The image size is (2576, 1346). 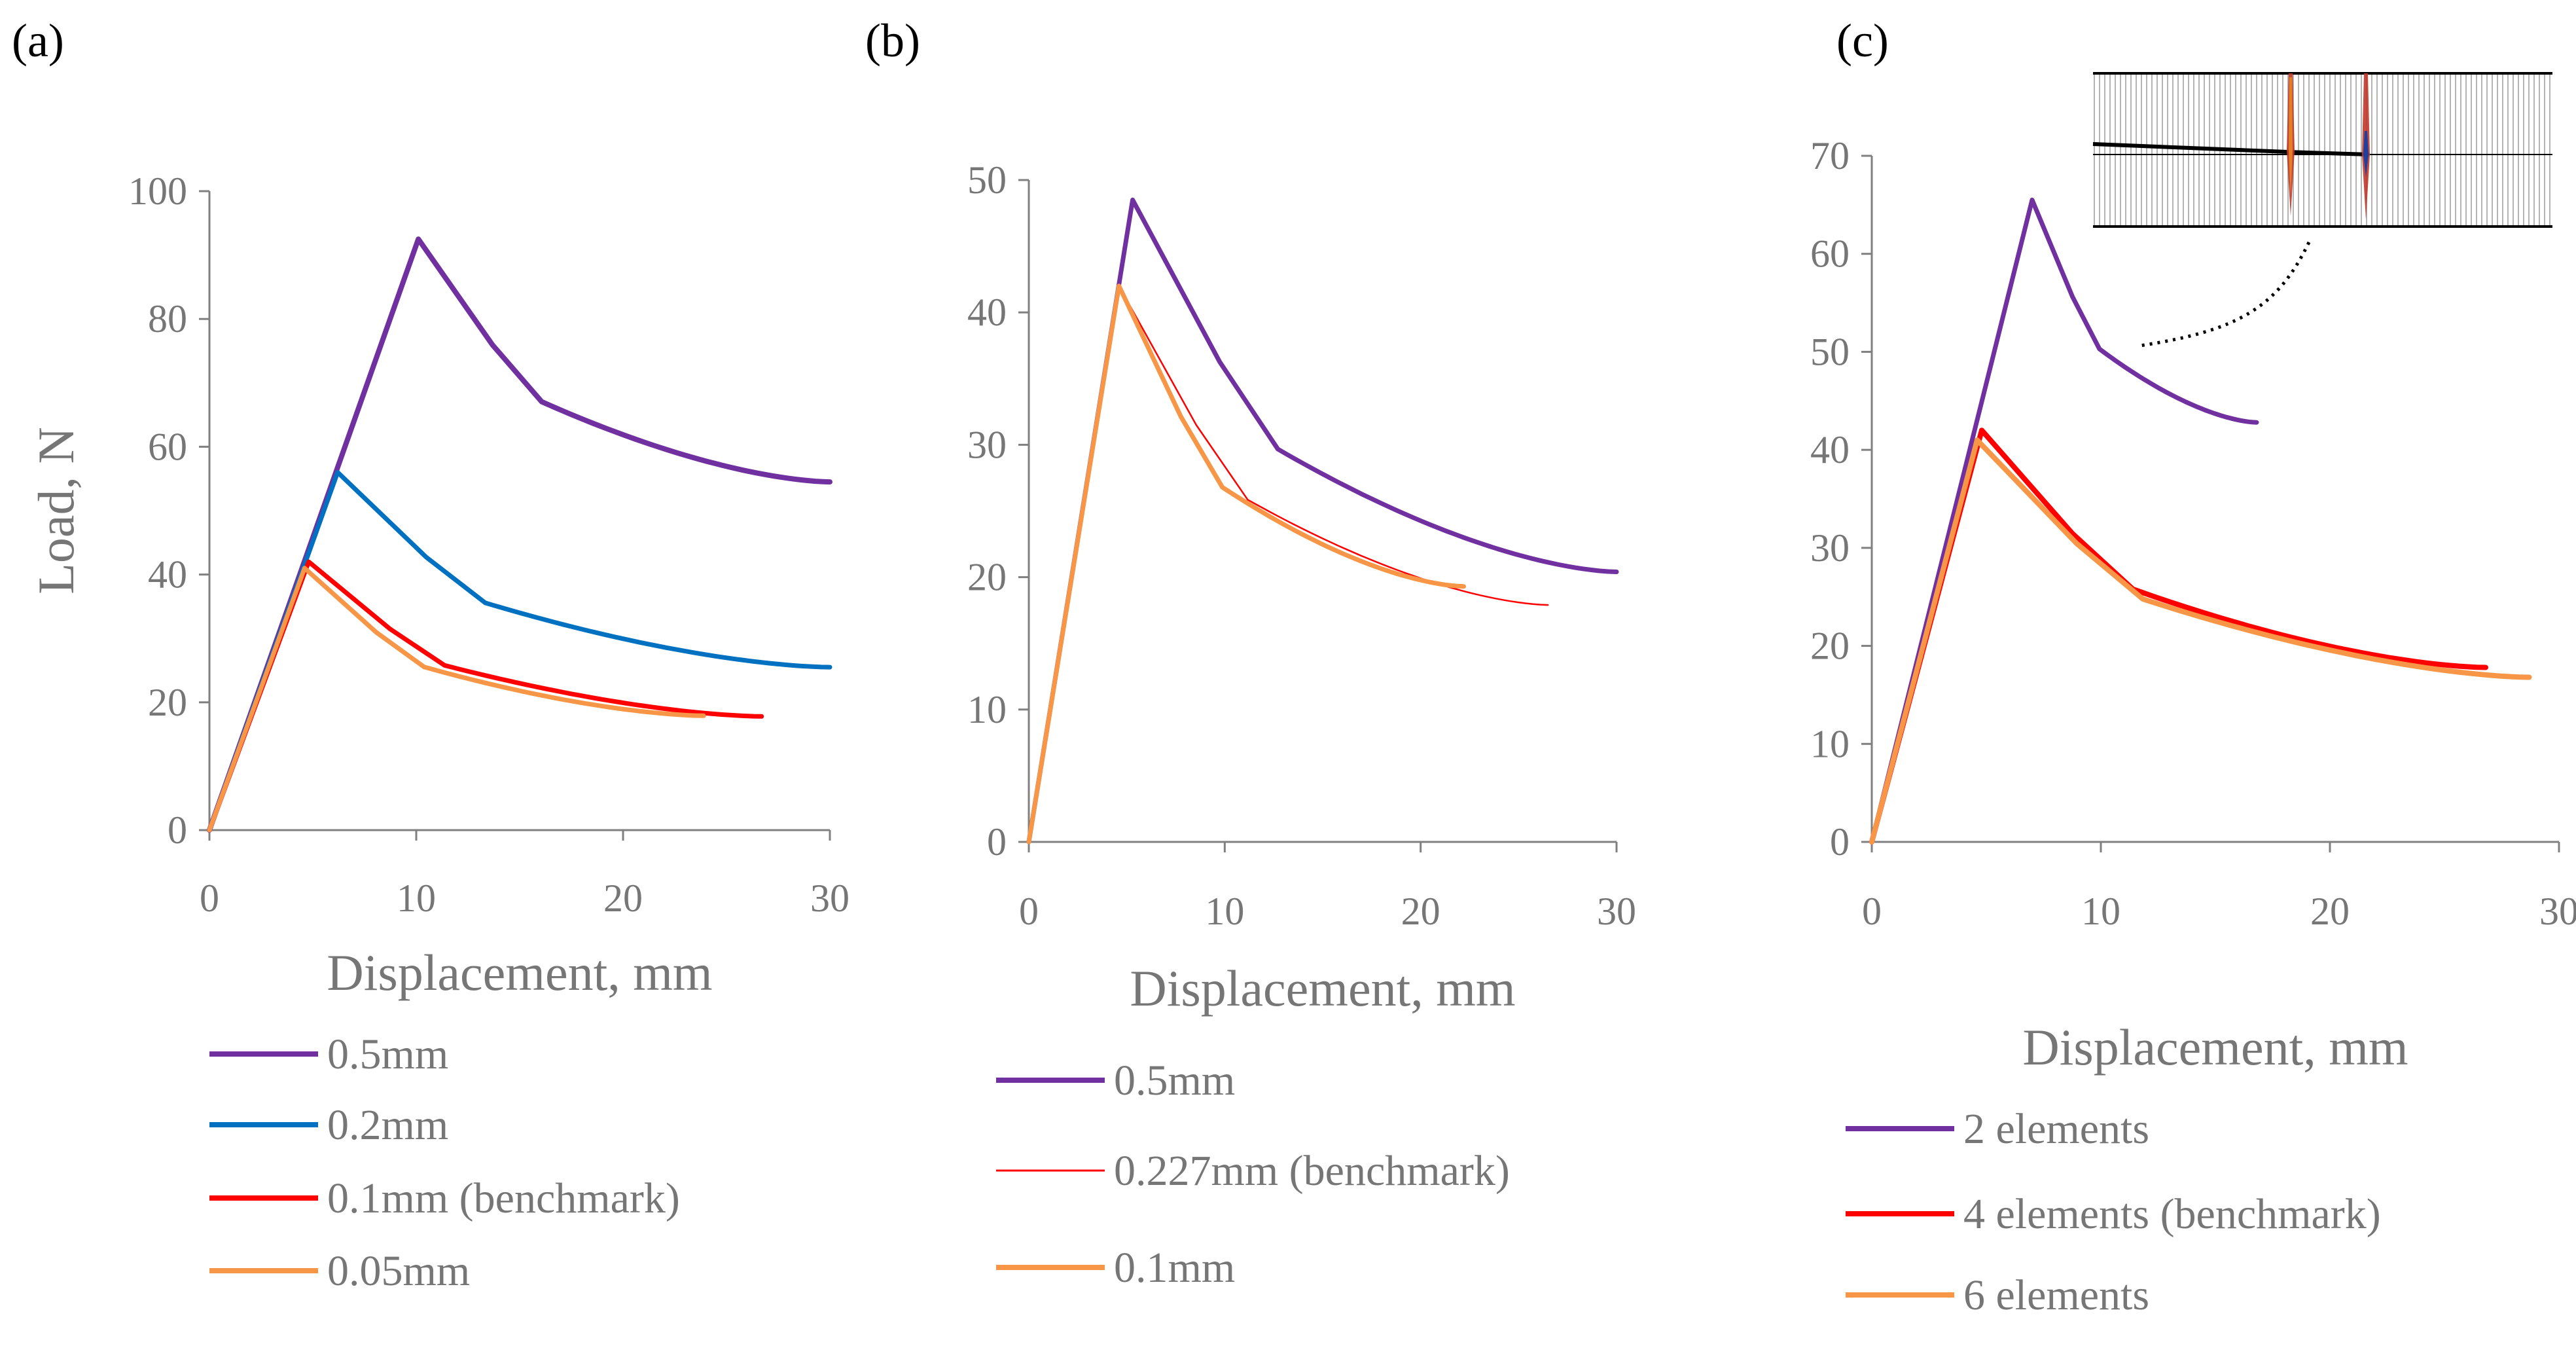 What do you see at coordinates (2056, 1295) in the screenshot?
I see `legend-label-3: 6 elements` at bounding box center [2056, 1295].